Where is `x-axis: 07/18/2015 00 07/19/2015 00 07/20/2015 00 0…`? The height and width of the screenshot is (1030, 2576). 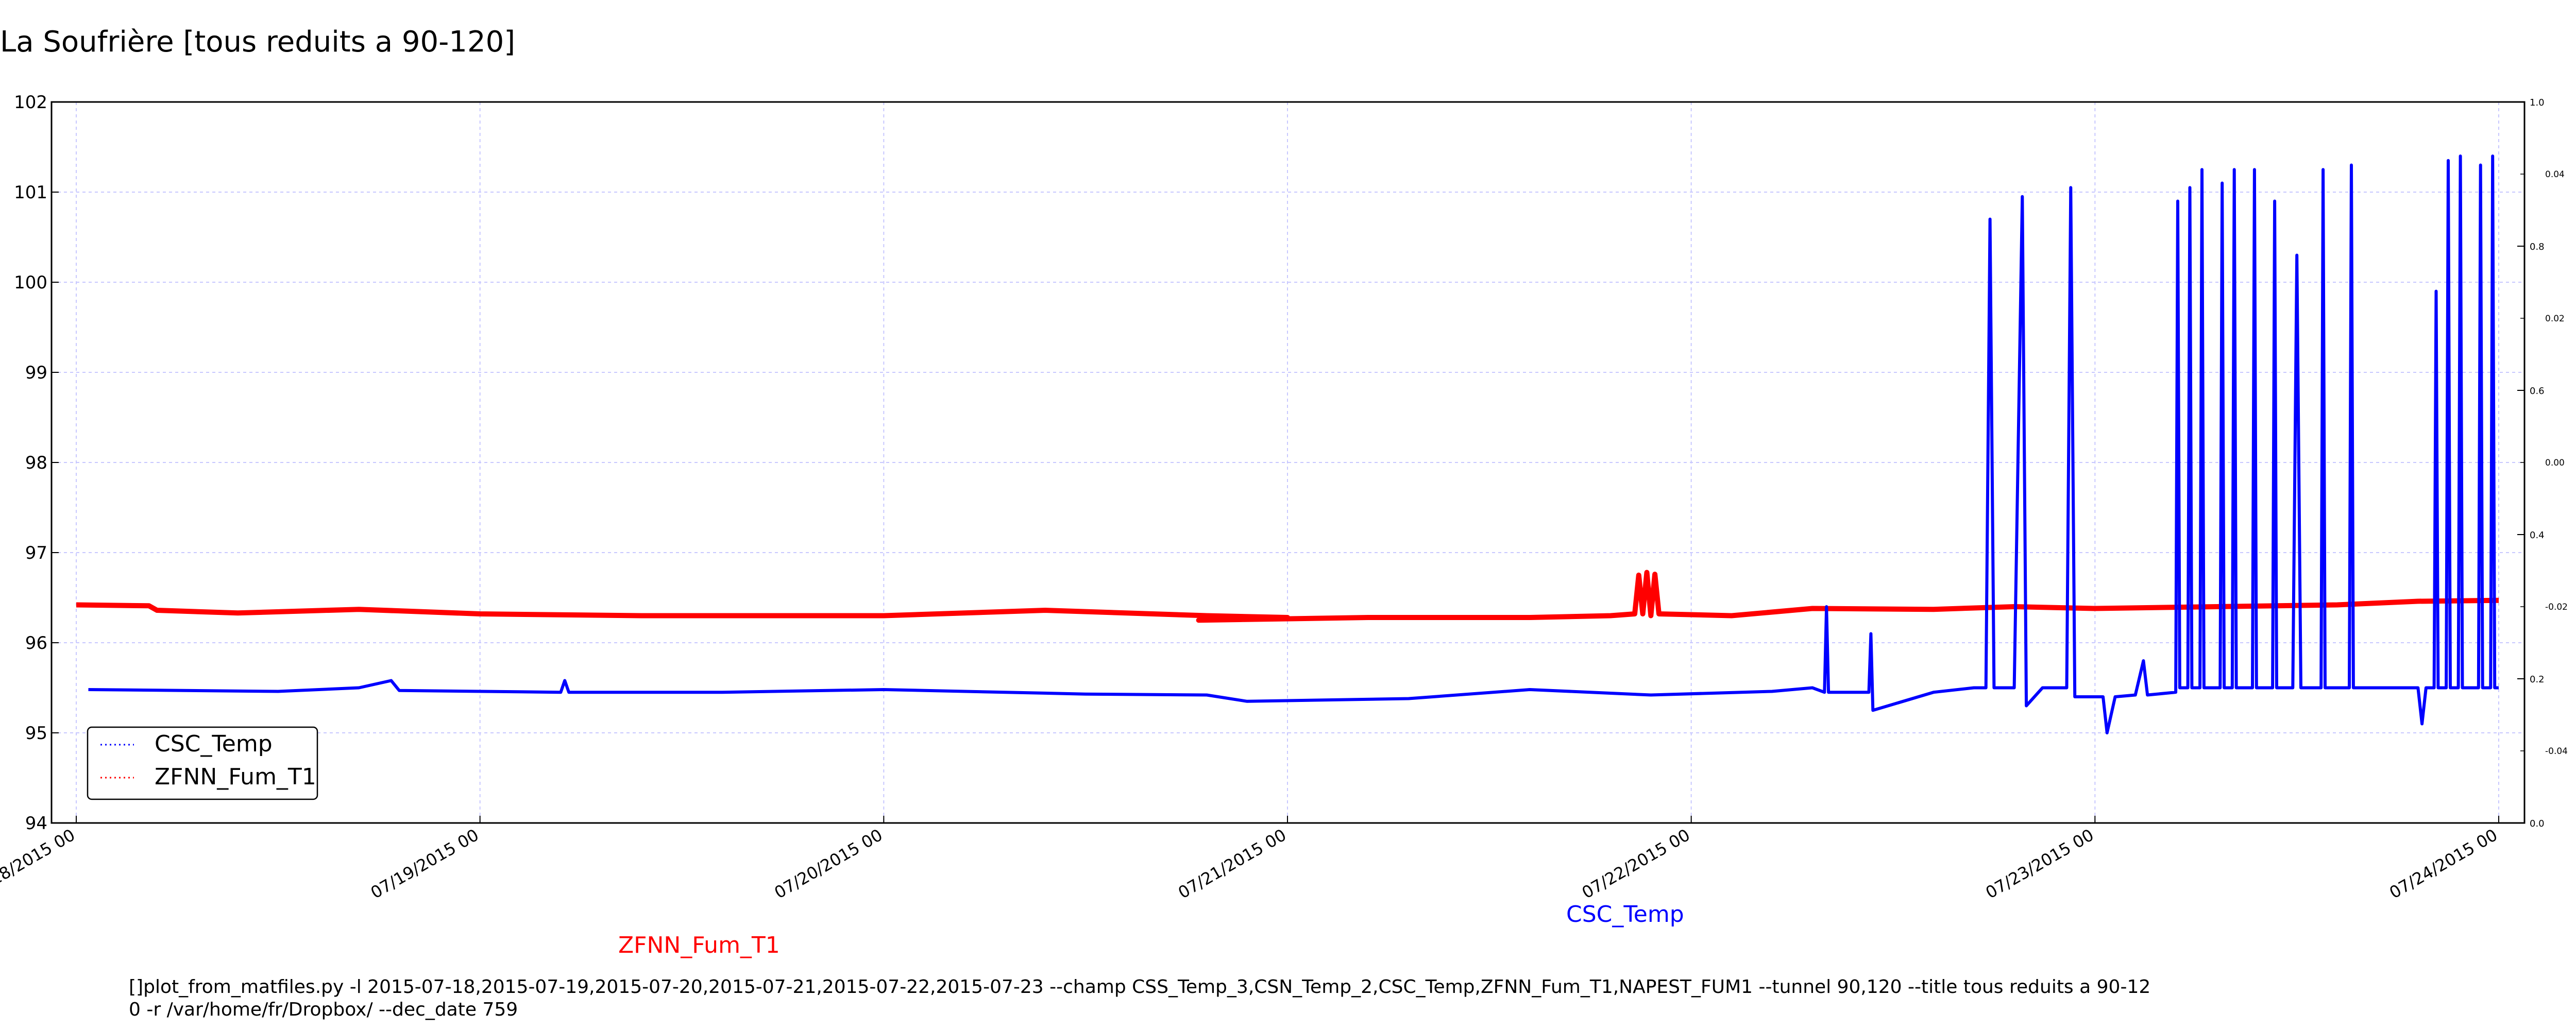 x-axis: 07/18/2015 00 07/19/2015 00 07/20/2015 00 0… is located at coordinates (1250, 860).